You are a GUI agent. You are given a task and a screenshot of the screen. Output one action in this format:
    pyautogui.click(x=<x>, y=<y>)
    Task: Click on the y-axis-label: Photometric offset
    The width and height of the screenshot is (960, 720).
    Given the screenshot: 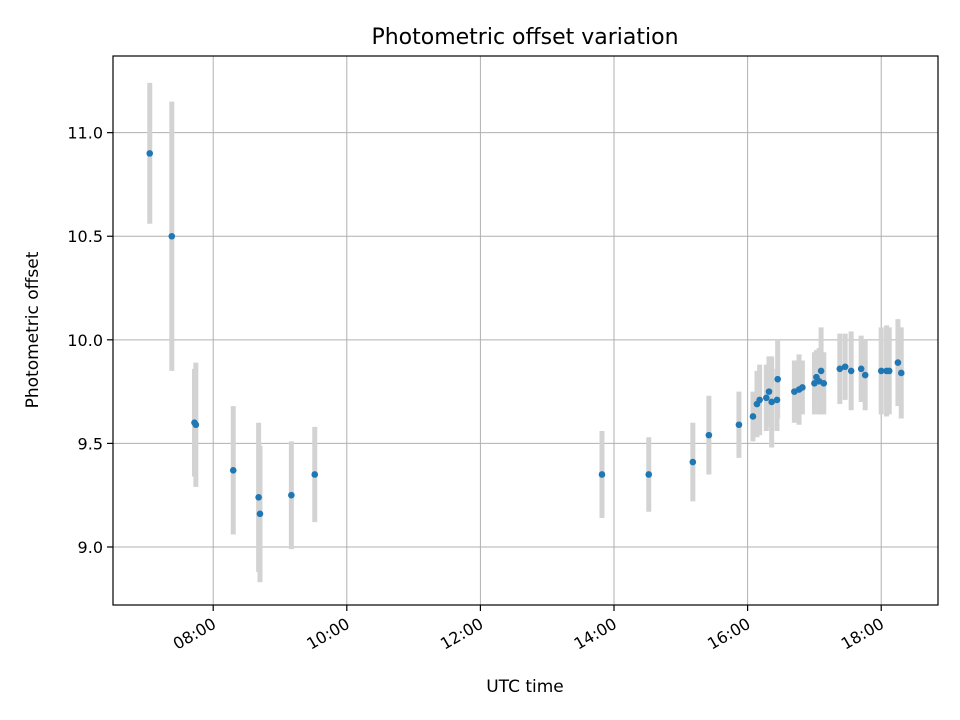 What is the action you would take?
    pyautogui.click(x=33, y=329)
    